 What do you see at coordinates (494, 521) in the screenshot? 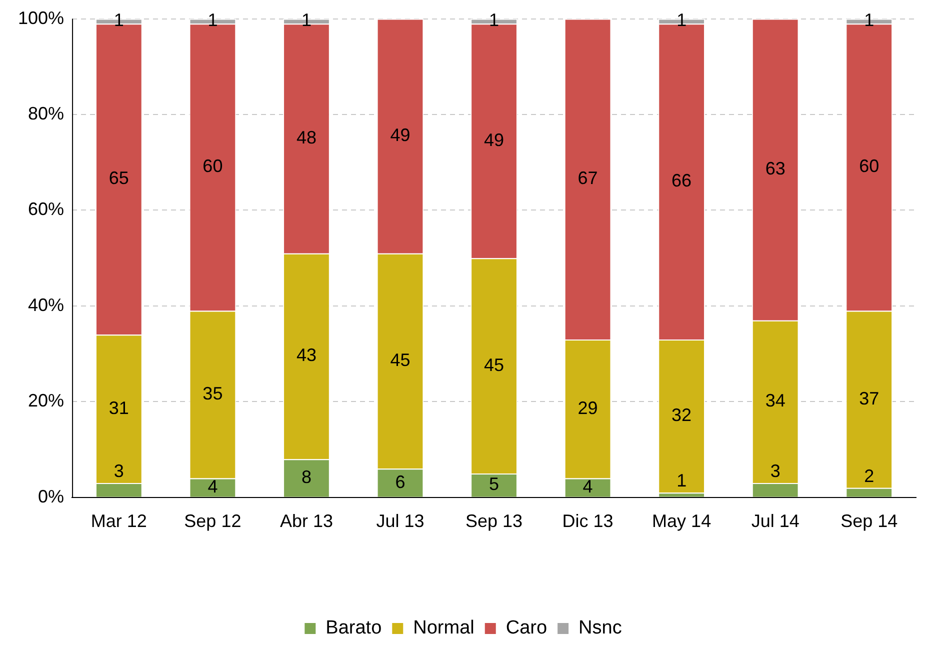
I see `x-tick-label: Sep 13` at bounding box center [494, 521].